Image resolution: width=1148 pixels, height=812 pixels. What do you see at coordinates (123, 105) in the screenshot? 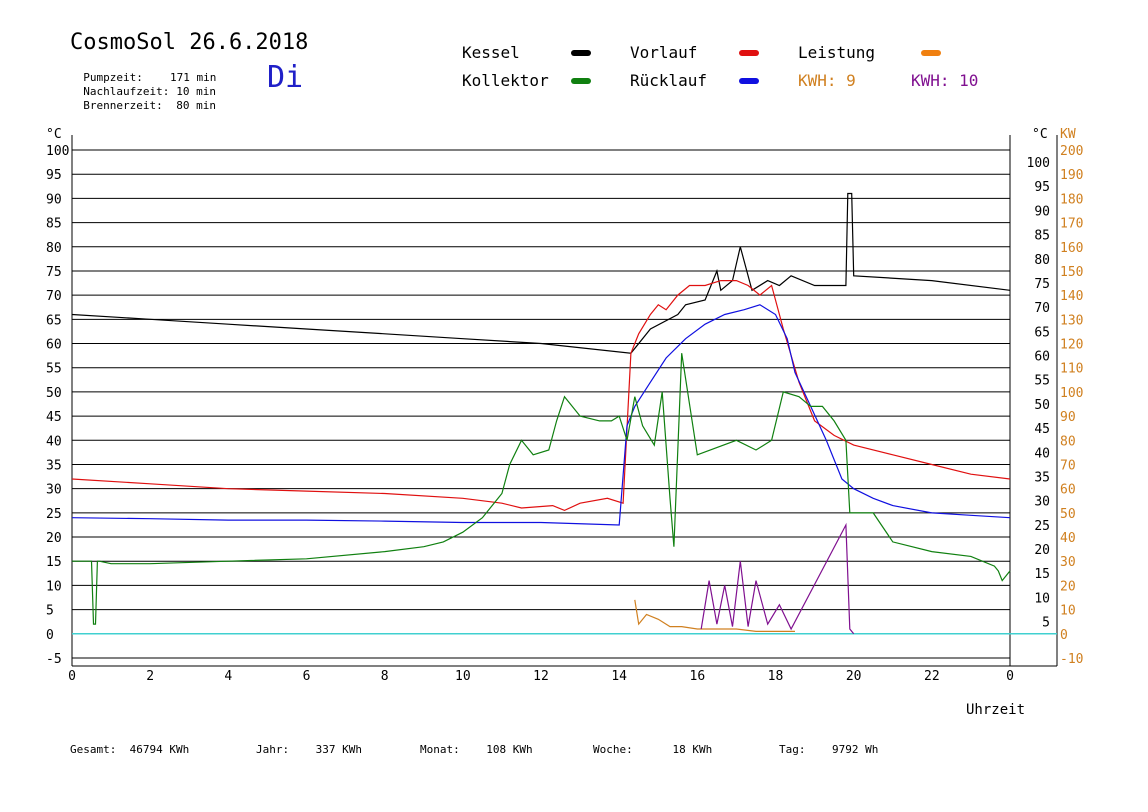
I see `info-label: Brennerzeit:` at bounding box center [123, 105].